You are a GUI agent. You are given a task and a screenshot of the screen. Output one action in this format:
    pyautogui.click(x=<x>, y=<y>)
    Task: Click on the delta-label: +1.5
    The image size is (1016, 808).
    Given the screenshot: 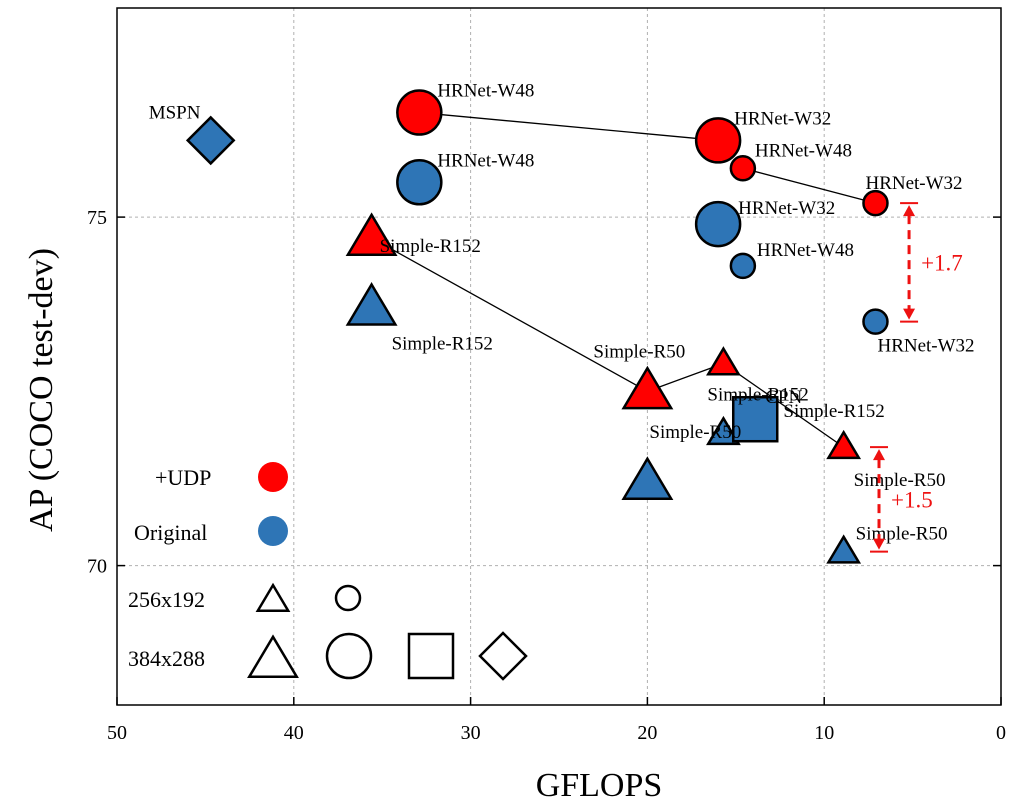 What is the action you would take?
    pyautogui.click(x=912, y=499)
    